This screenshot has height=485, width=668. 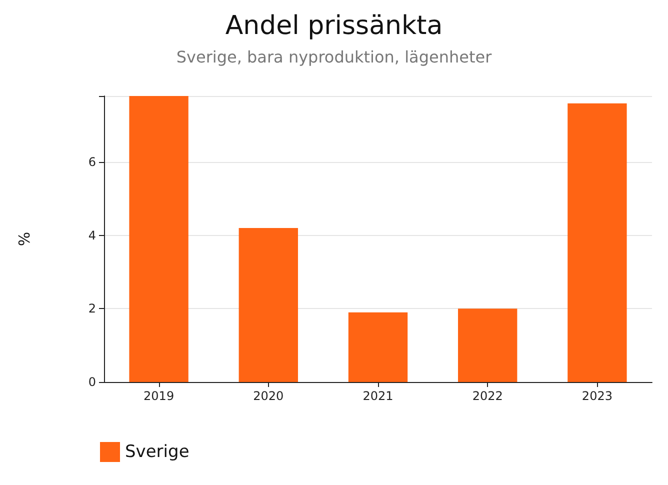 What do you see at coordinates (268, 396) in the screenshot?
I see `x-tick-label: 2020` at bounding box center [268, 396].